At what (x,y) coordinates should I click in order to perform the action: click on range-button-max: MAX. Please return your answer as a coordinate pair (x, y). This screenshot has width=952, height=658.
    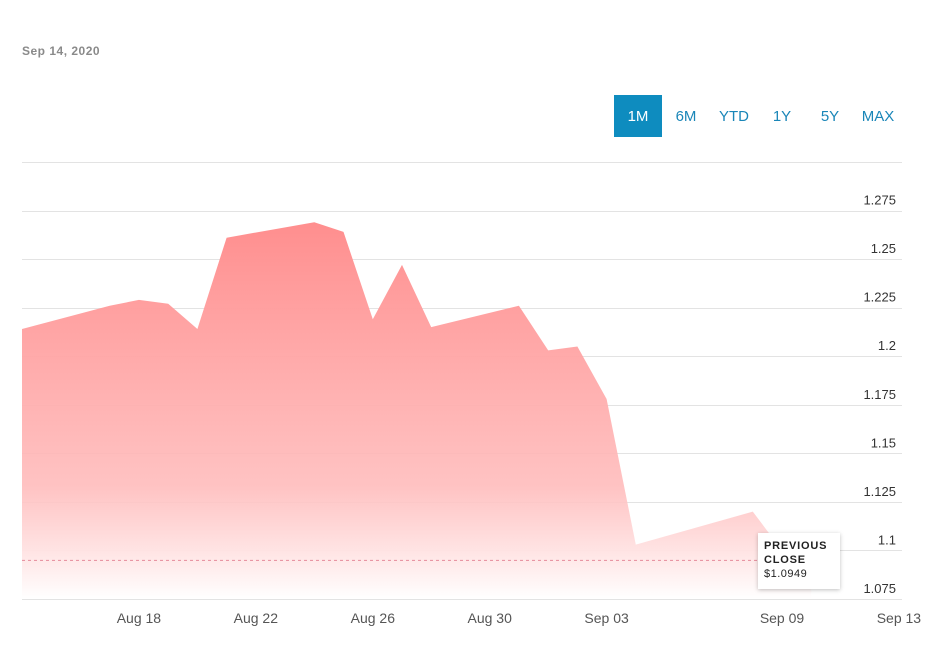
    Looking at the image, I should click on (878, 116).